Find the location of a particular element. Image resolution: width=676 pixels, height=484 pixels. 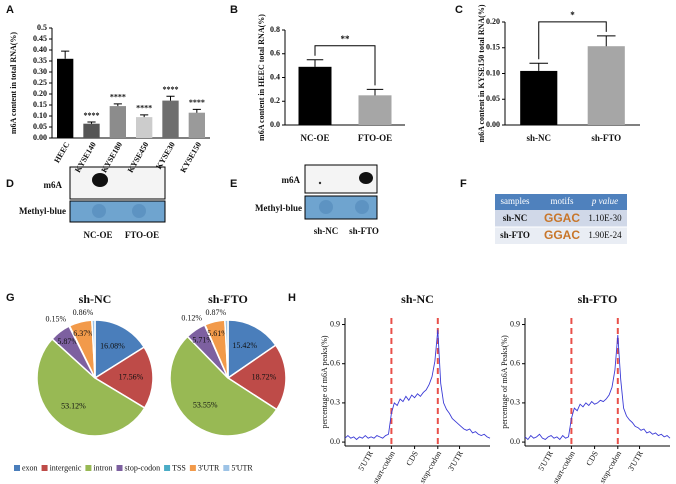

pie-value-label: 53.12% is located at coordinates (73, 406).